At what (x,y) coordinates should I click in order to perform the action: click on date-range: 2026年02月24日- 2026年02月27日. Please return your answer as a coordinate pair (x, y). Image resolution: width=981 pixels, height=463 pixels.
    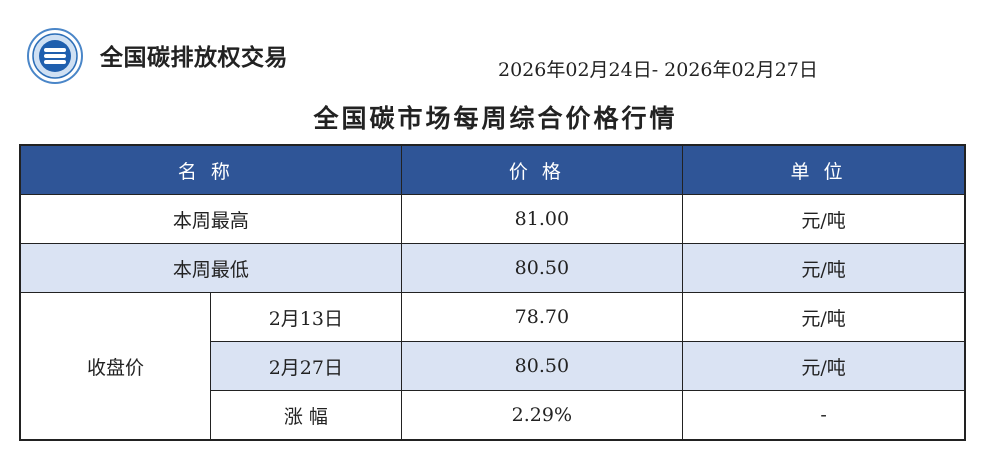
    Looking at the image, I should click on (658, 70).